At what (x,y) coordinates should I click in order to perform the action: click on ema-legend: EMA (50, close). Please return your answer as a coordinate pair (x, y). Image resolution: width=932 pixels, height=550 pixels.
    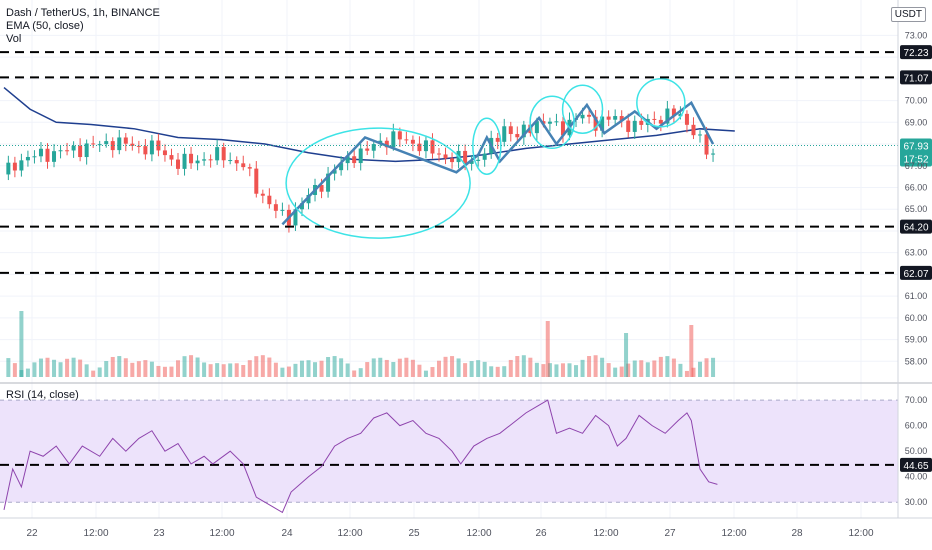
    Looking at the image, I should click on (45, 26).